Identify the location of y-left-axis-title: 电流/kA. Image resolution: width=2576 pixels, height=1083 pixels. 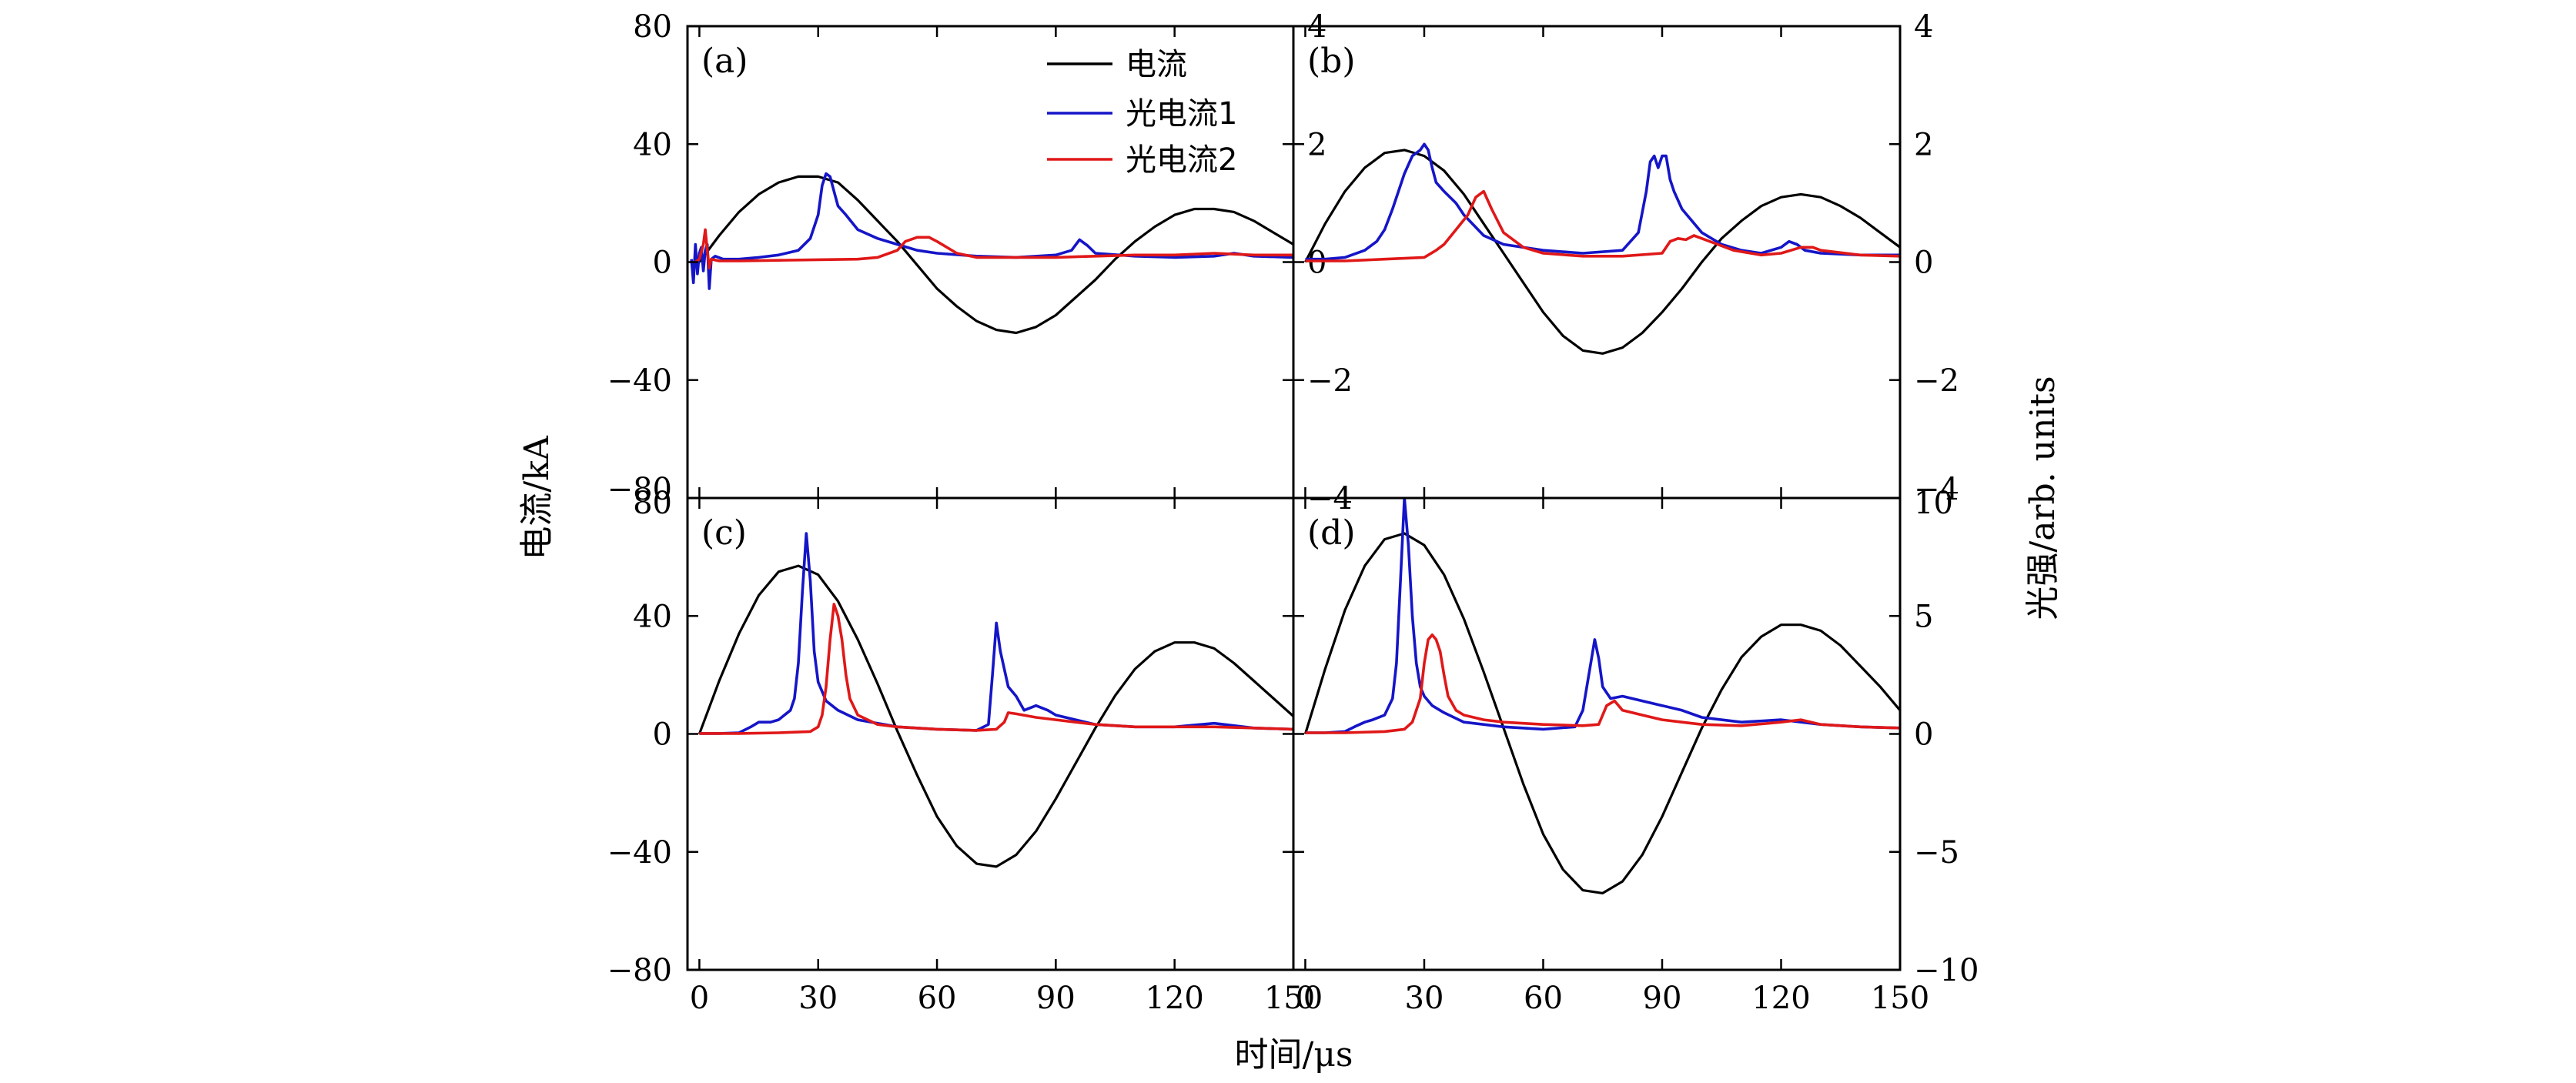
(537, 497).